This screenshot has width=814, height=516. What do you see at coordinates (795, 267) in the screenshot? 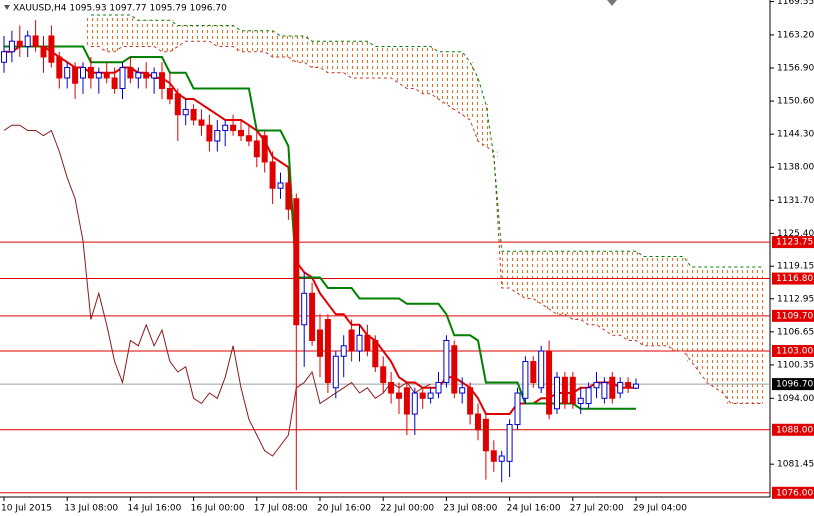
I see `y-tick-label: 1119.15` at bounding box center [795, 267].